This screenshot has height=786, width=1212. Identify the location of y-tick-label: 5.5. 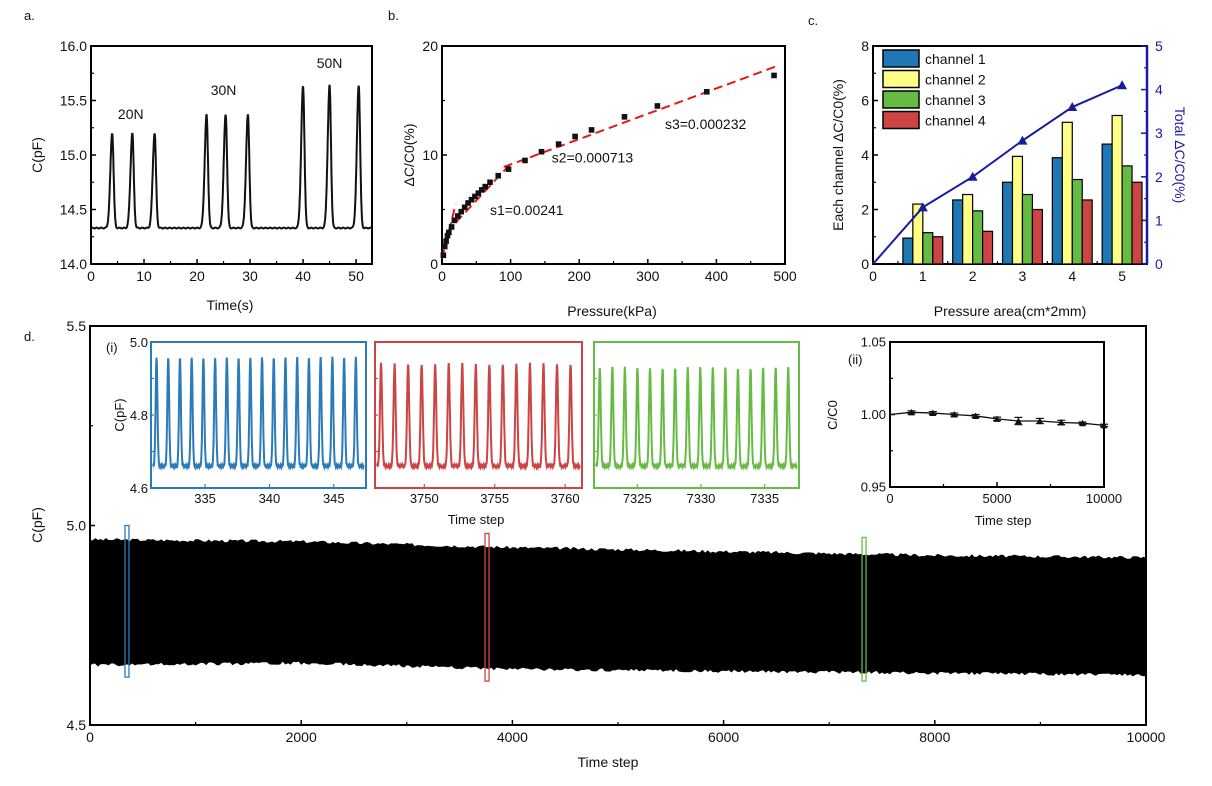
(77, 326).